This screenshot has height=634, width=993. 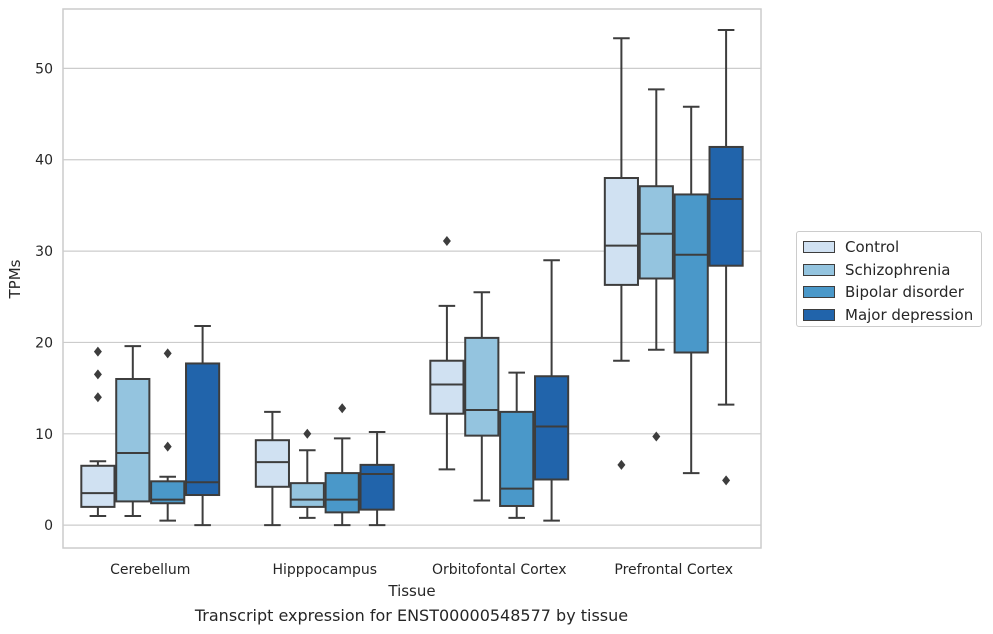 I want to click on y-axis-label: TPMs, so click(x=15, y=279).